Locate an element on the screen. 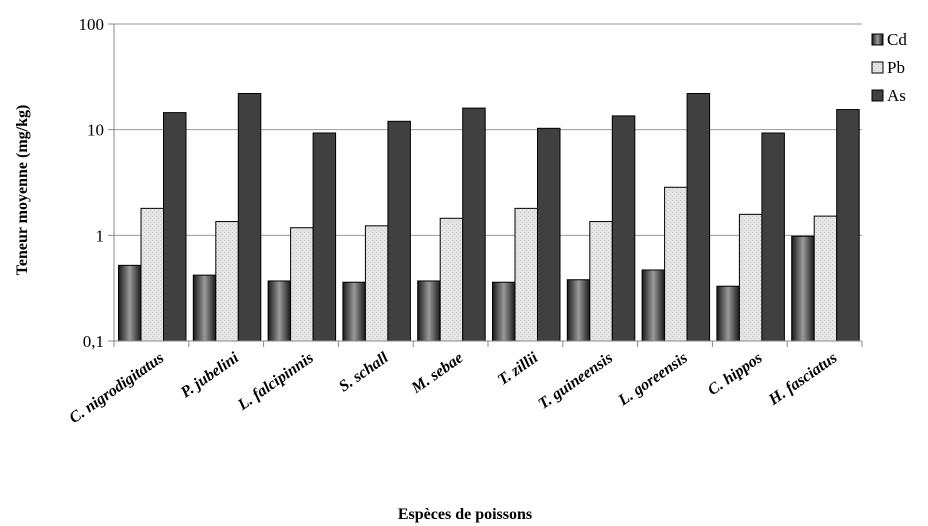  legend-swatch-cd is located at coordinates (877, 39).